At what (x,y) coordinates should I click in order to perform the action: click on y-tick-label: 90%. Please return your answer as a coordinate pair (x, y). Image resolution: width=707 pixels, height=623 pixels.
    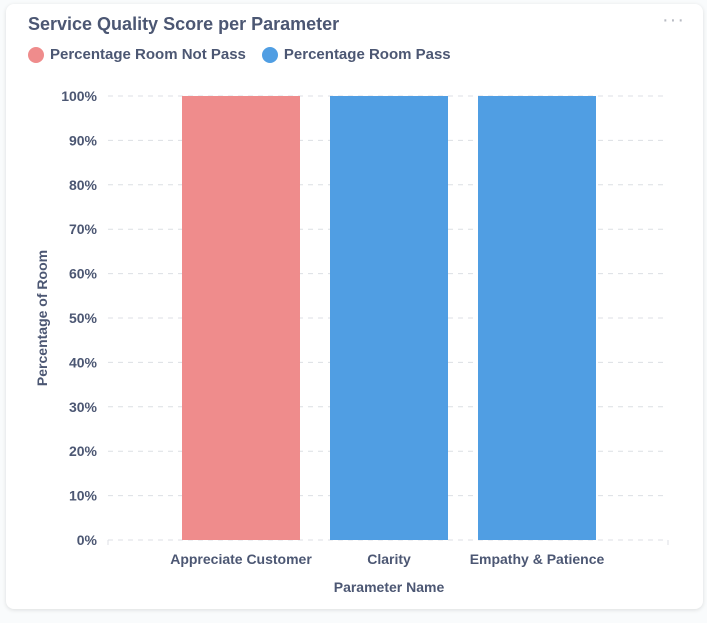
    Looking at the image, I should click on (83, 140).